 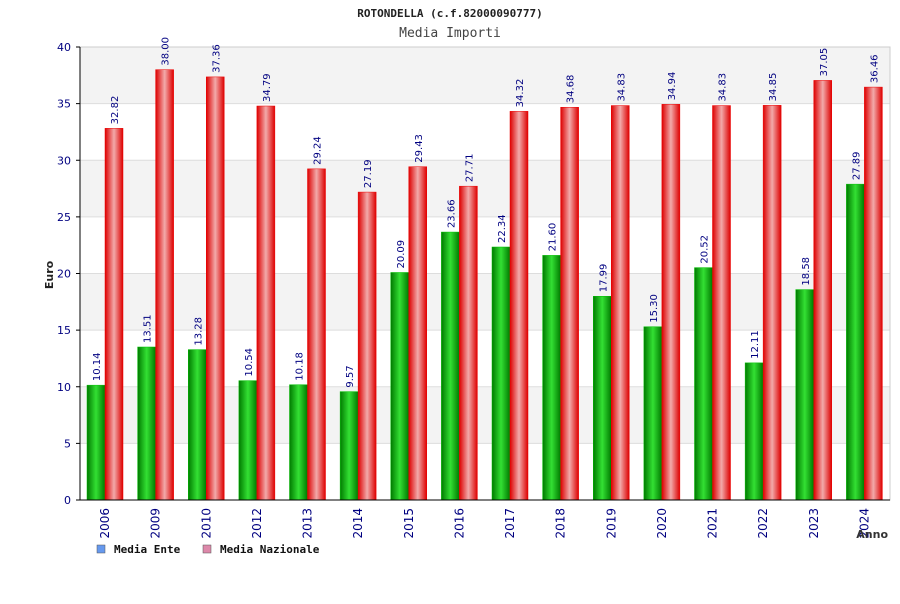 What do you see at coordinates (713, 523) in the screenshot?
I see `x-tick-label: 2021` at bounding box center [713, 523].